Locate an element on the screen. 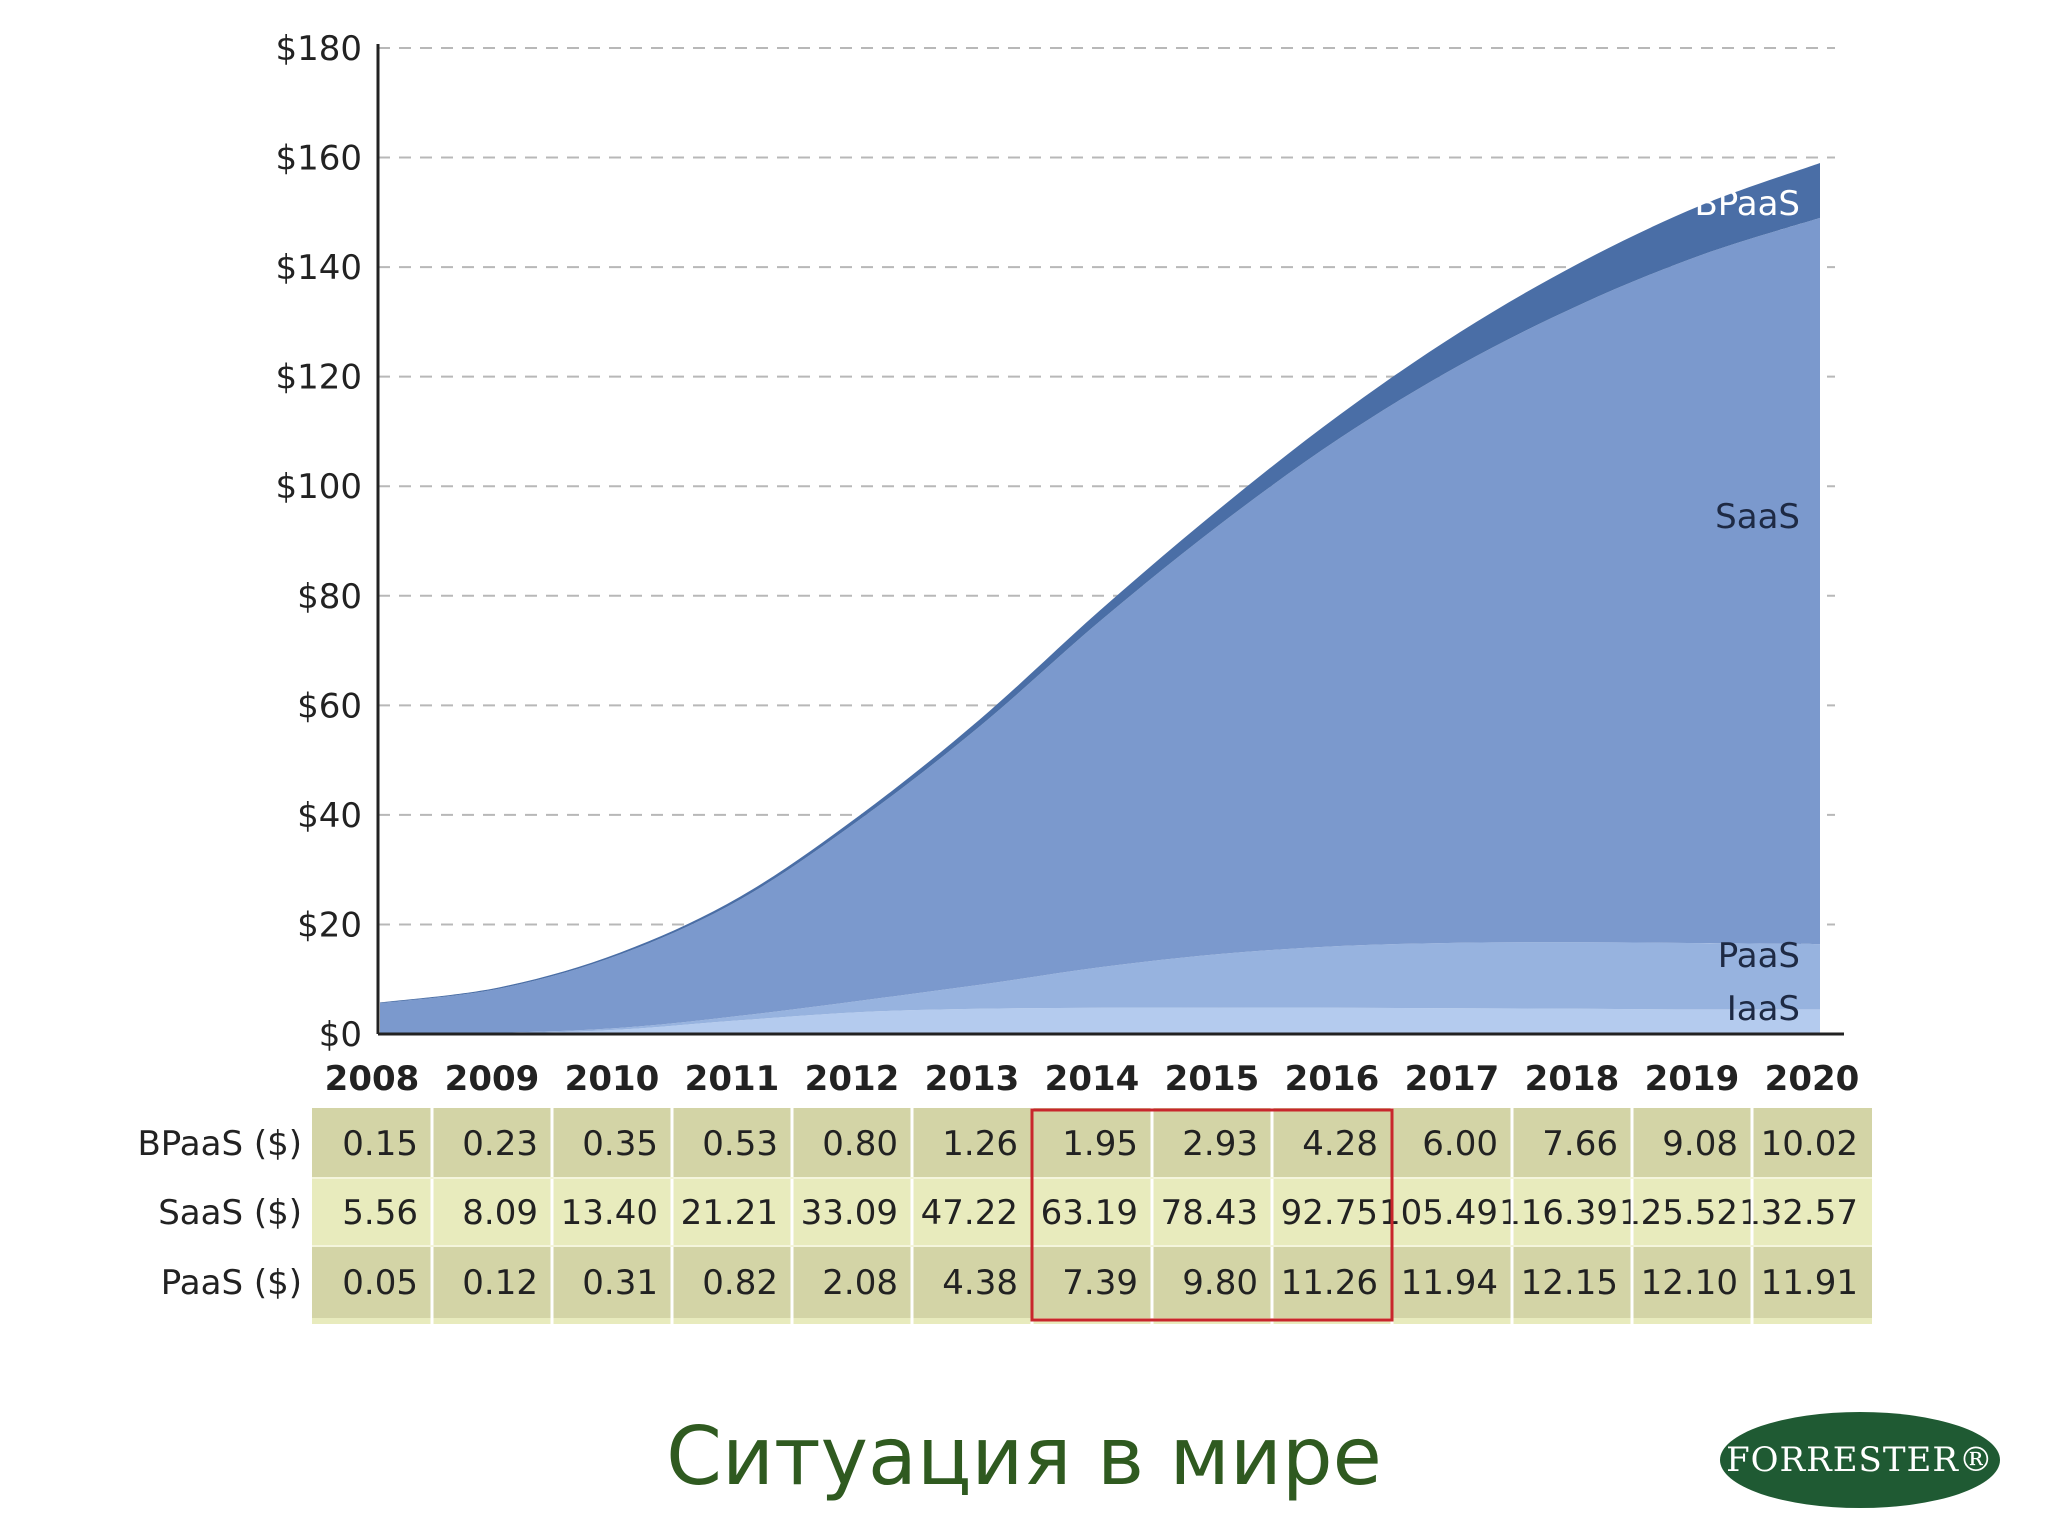  y-tick-label: $40 is located at coordinates (329, 816).